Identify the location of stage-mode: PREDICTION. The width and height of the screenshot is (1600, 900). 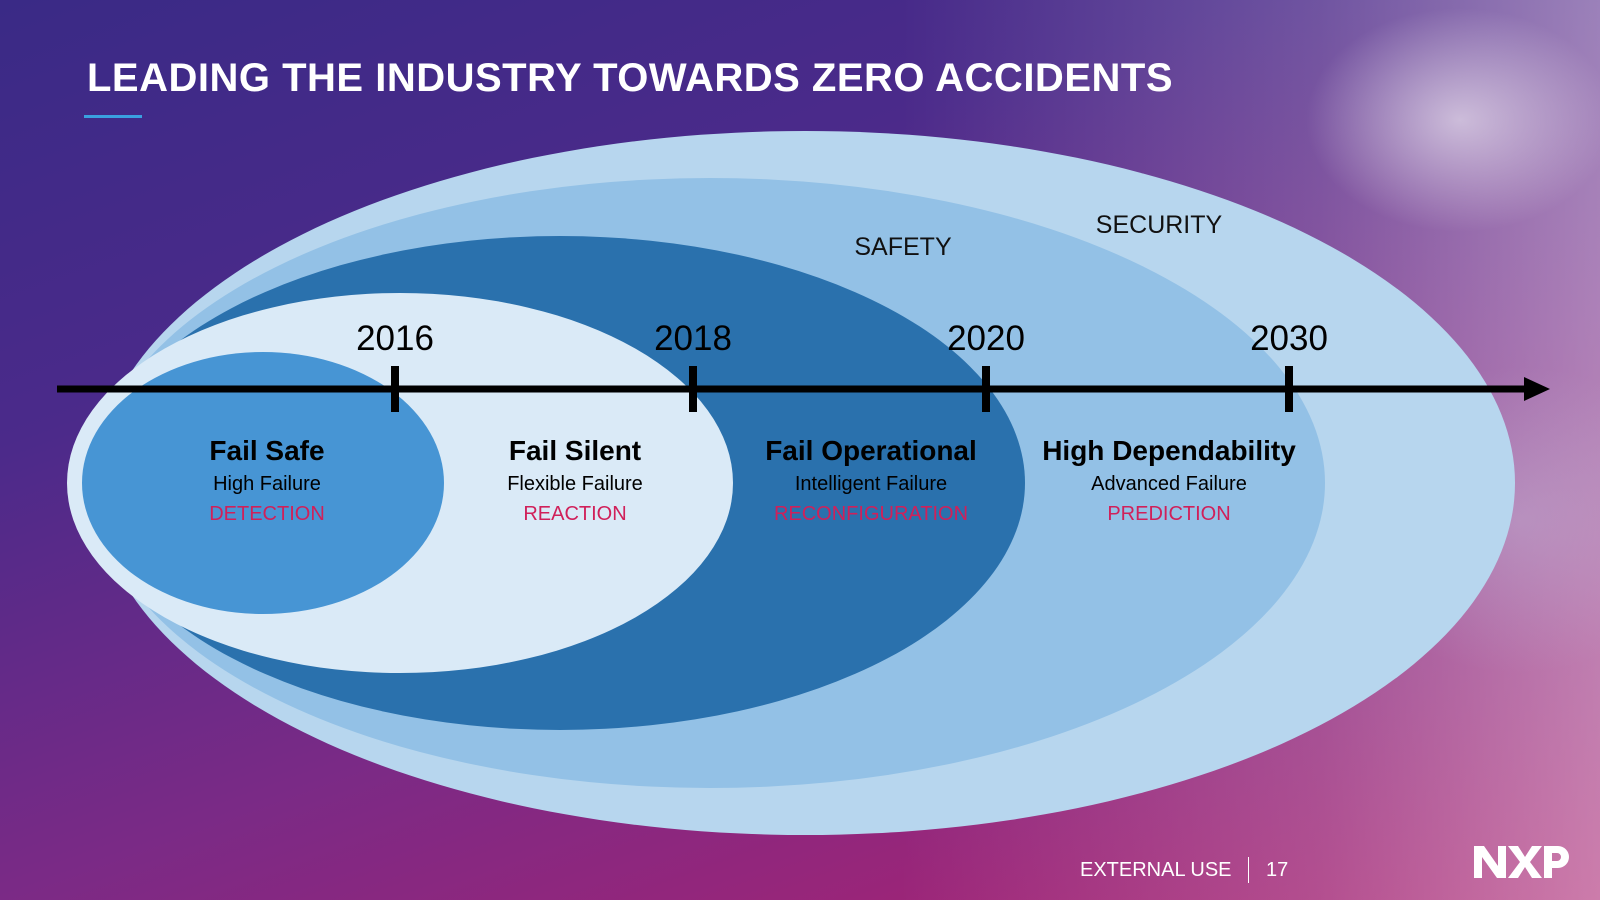
(1168, 514).